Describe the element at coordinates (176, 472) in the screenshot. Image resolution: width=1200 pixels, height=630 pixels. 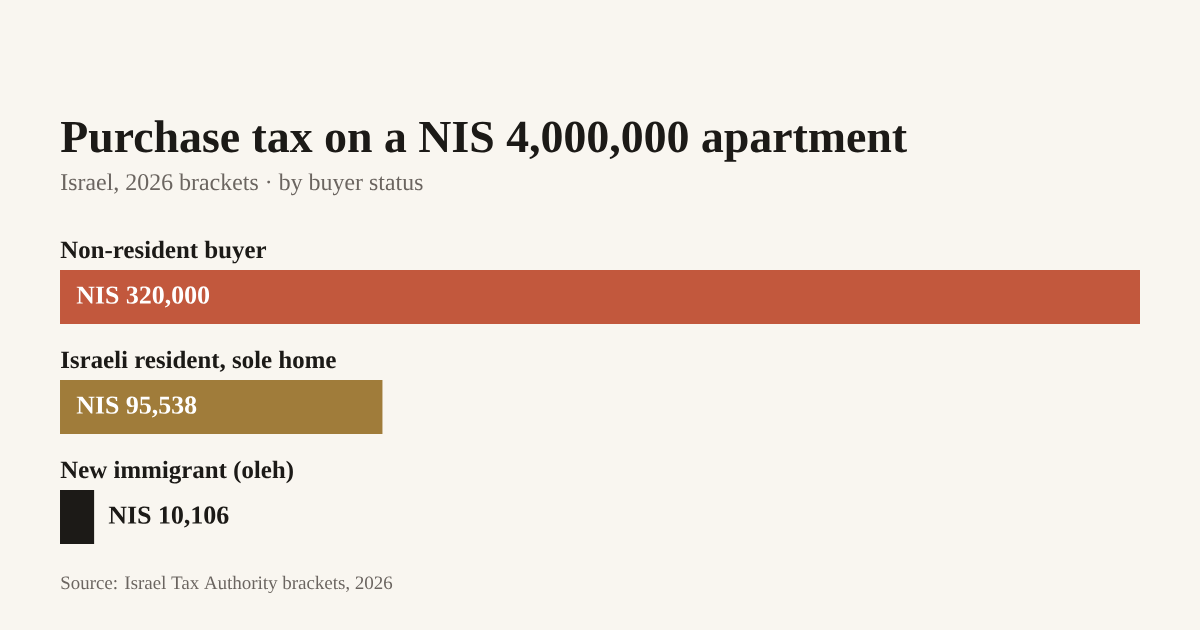
I see `y-tick-label: New immigrant (oleh)` at that location.